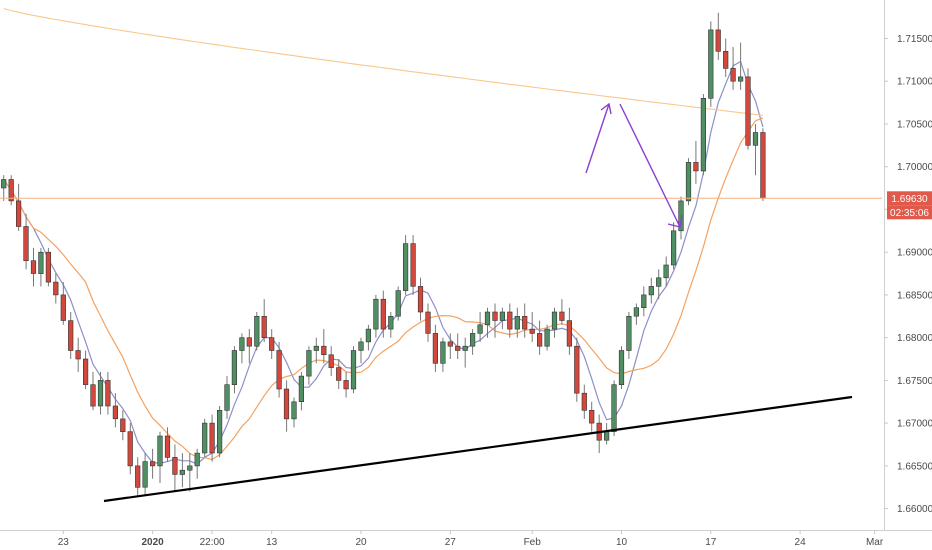 Image resolution: width=932 pixels, height=550 pixels. Describe the element at coordinates (914, 509) in the screenshot. I see `price-tick-label: 1.66000` at that location.